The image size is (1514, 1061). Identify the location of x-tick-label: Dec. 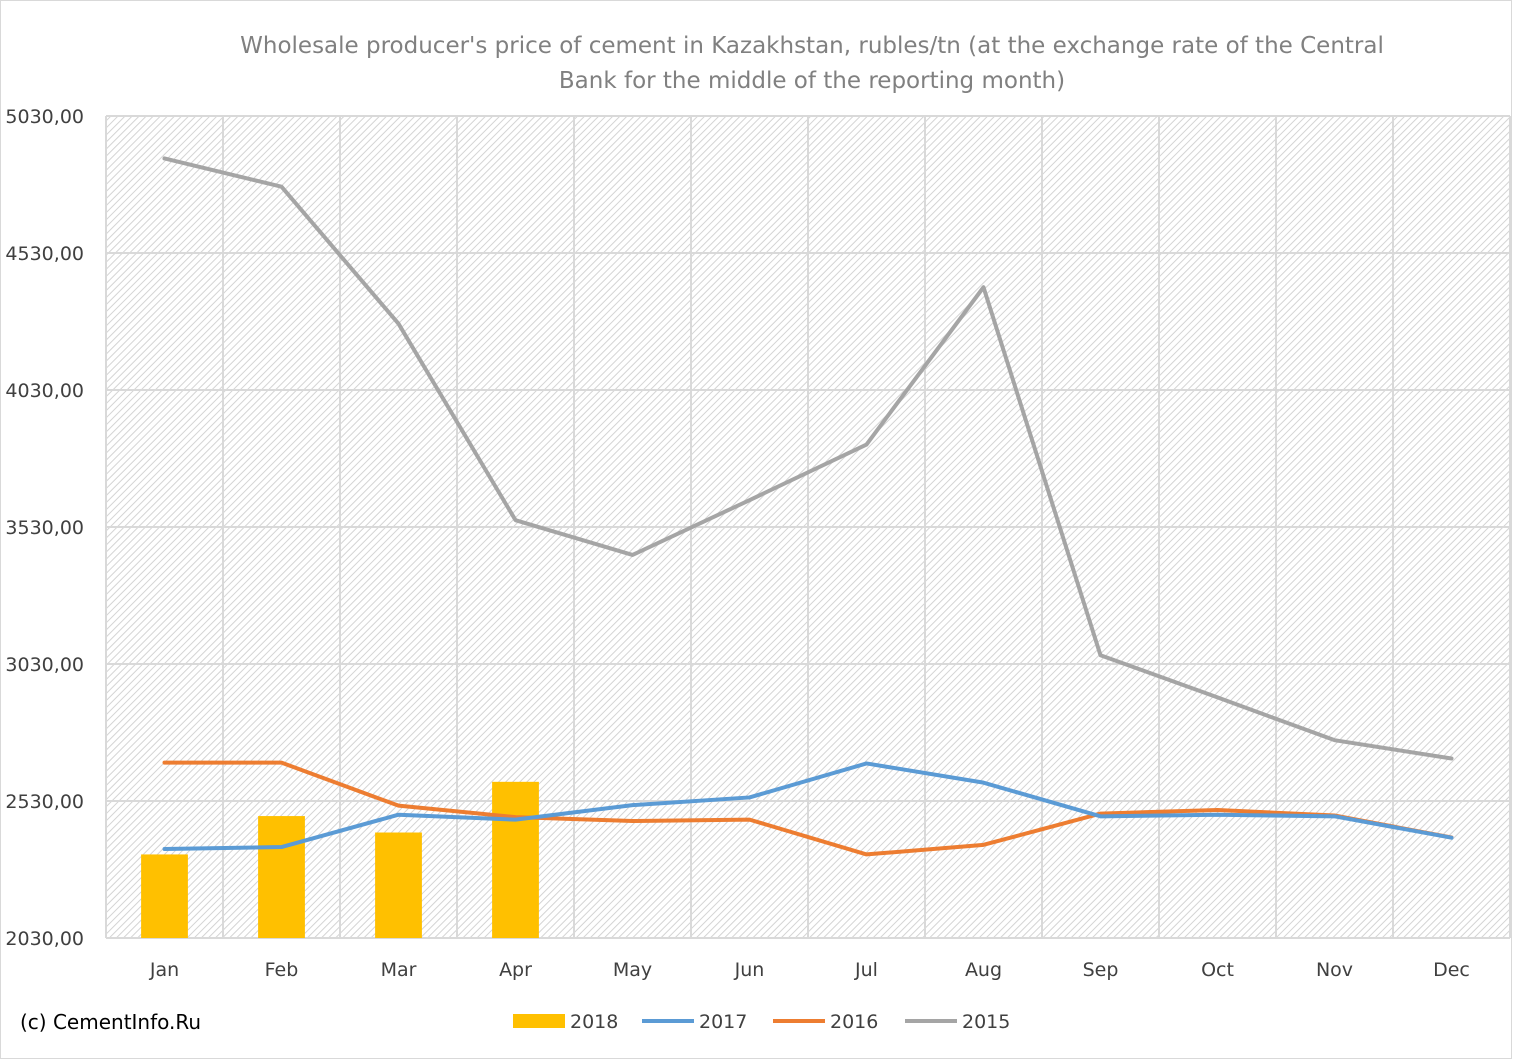
(1451, 970).